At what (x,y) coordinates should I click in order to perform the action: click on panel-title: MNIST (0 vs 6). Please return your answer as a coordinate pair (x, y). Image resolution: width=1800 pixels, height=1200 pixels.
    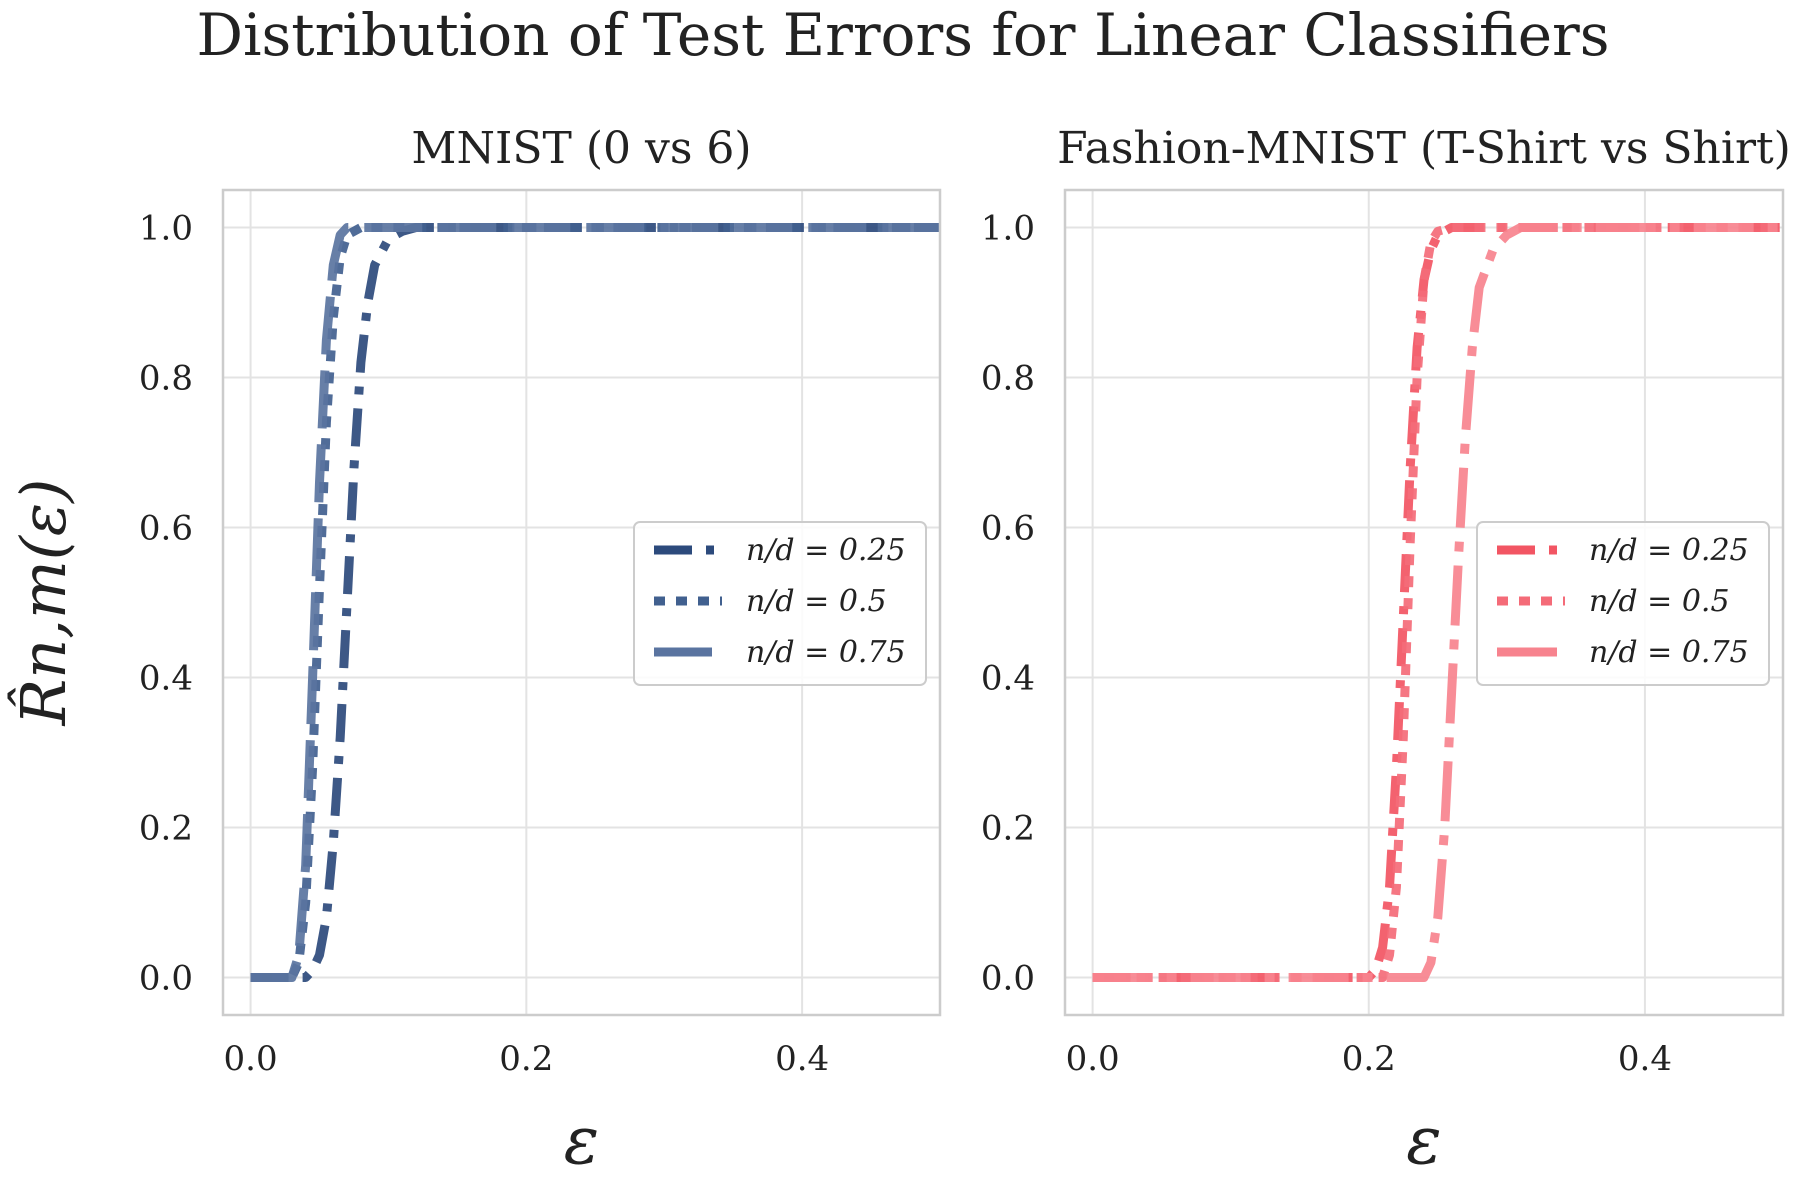
    Looking at the image, I should click on (581, 148).